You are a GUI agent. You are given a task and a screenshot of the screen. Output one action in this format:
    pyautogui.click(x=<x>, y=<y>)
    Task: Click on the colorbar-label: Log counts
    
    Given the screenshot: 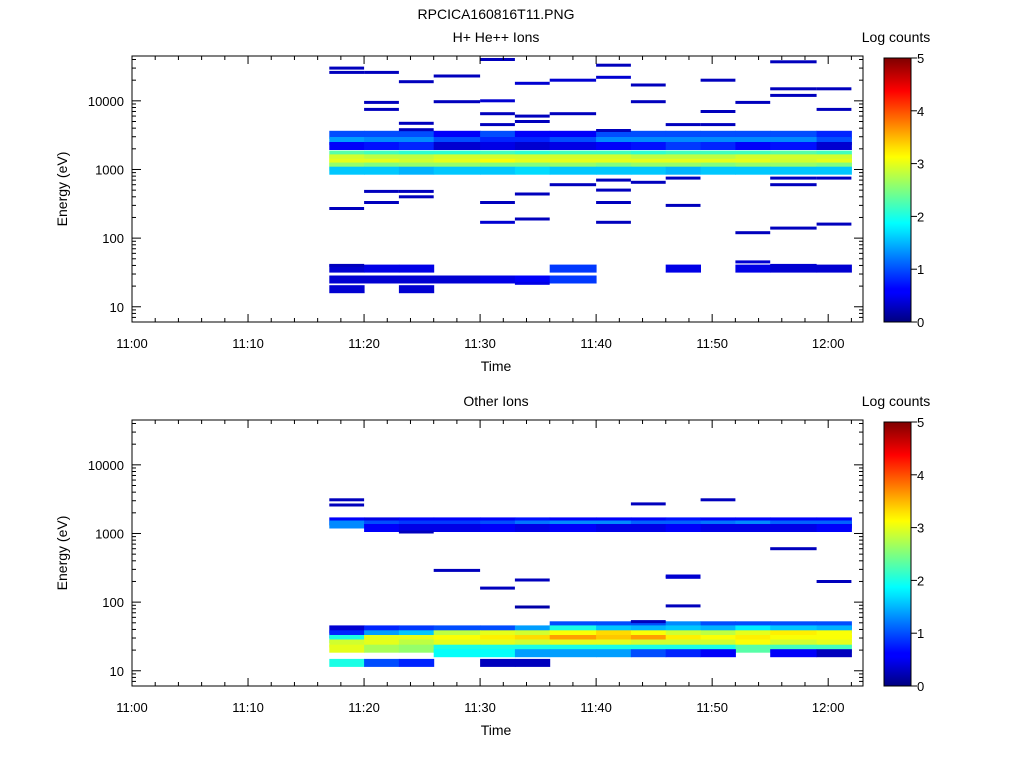 What is the action you would take?
    pyautogui.click(x=896, y=401)
    